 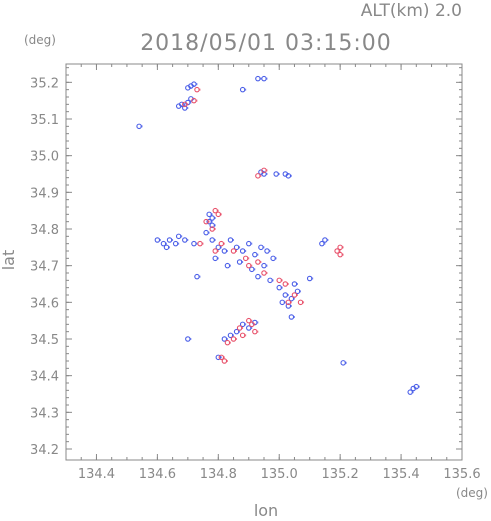 I want to click on x-axis-label: lon, so click(x=266, y=510).